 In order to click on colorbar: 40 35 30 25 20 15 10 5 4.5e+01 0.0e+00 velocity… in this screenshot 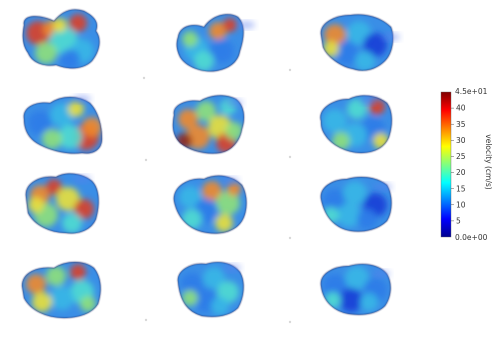, I will do `click(467, 164)`.